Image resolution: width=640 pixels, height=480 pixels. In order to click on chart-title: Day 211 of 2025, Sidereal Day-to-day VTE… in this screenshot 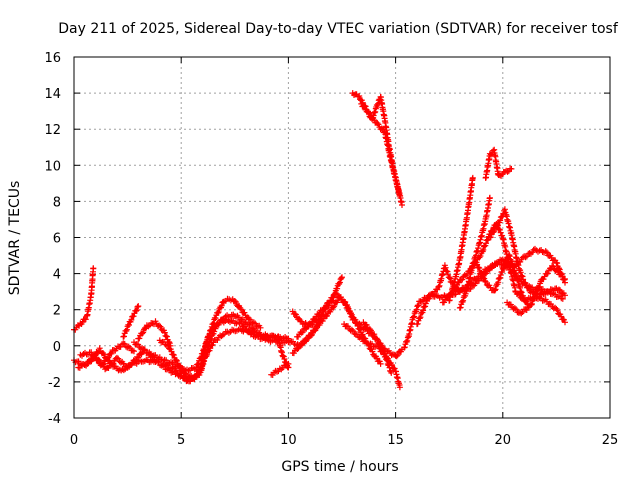, I will do `click(338, 29)`.